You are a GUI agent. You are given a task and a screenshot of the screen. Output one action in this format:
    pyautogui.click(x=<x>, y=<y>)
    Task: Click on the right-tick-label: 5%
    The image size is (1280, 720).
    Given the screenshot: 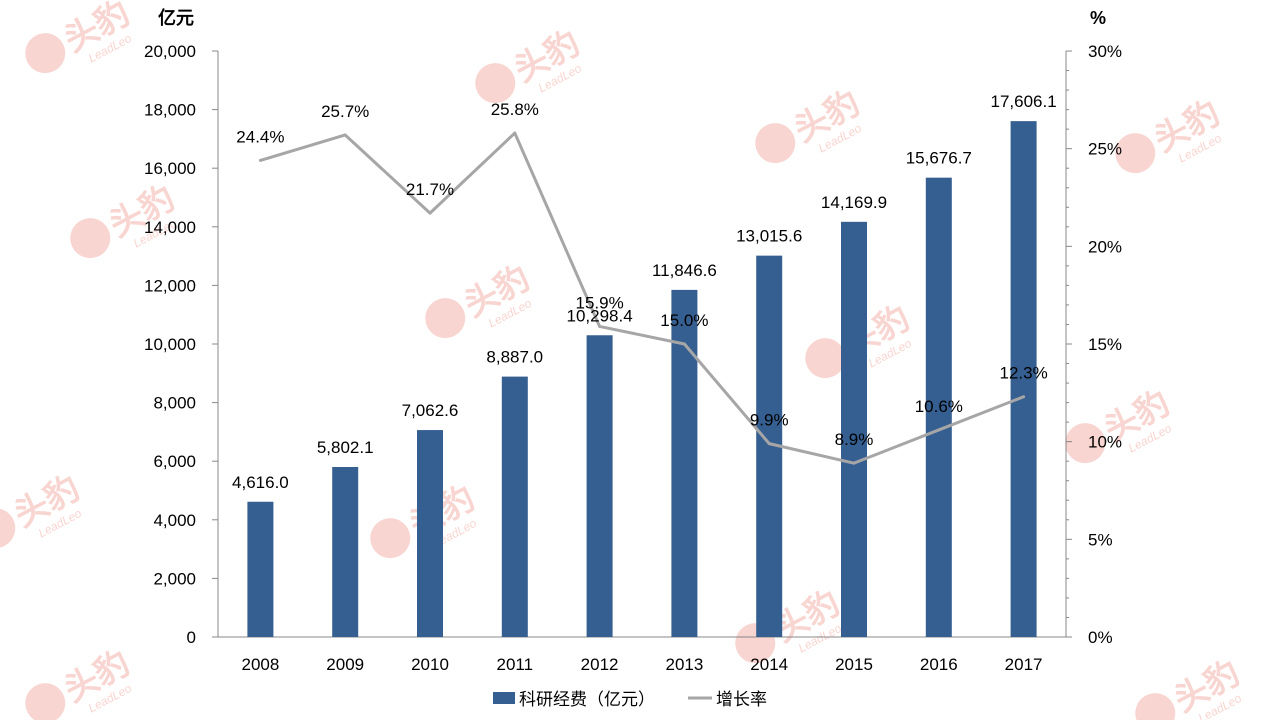 What is the action you would take?
    pyautogui.click(x=1100, y=539)
    